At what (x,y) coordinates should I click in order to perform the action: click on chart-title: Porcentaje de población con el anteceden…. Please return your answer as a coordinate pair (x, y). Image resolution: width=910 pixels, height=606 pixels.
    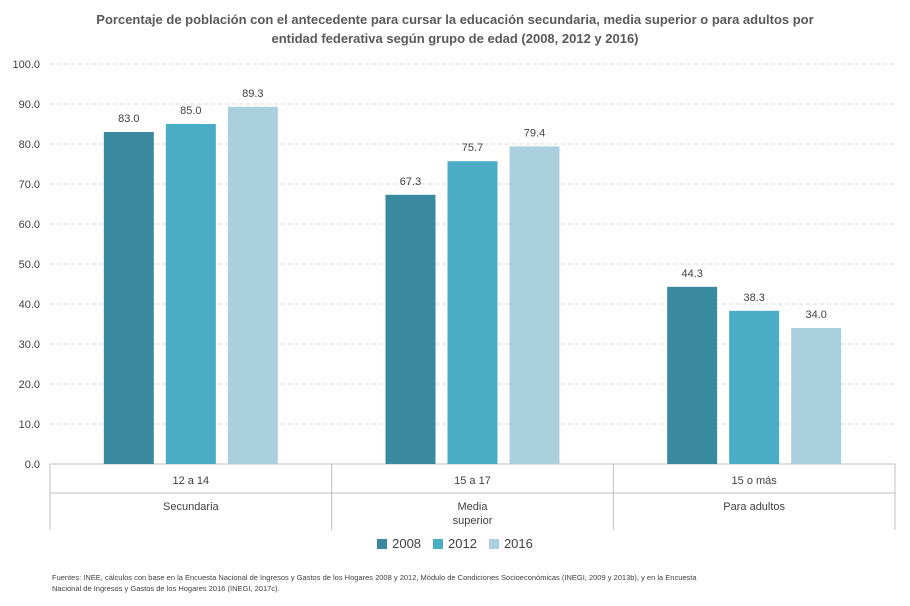
    Looking at the image, I should click on (455, 29).